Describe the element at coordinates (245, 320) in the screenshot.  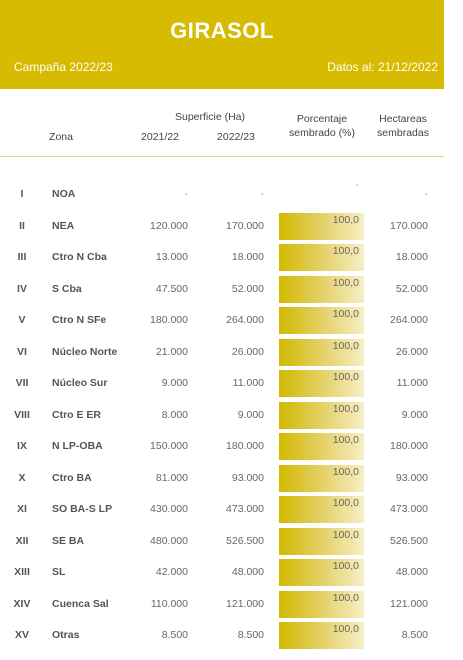
I see `surface-2022-cell: 264.000` at that location.